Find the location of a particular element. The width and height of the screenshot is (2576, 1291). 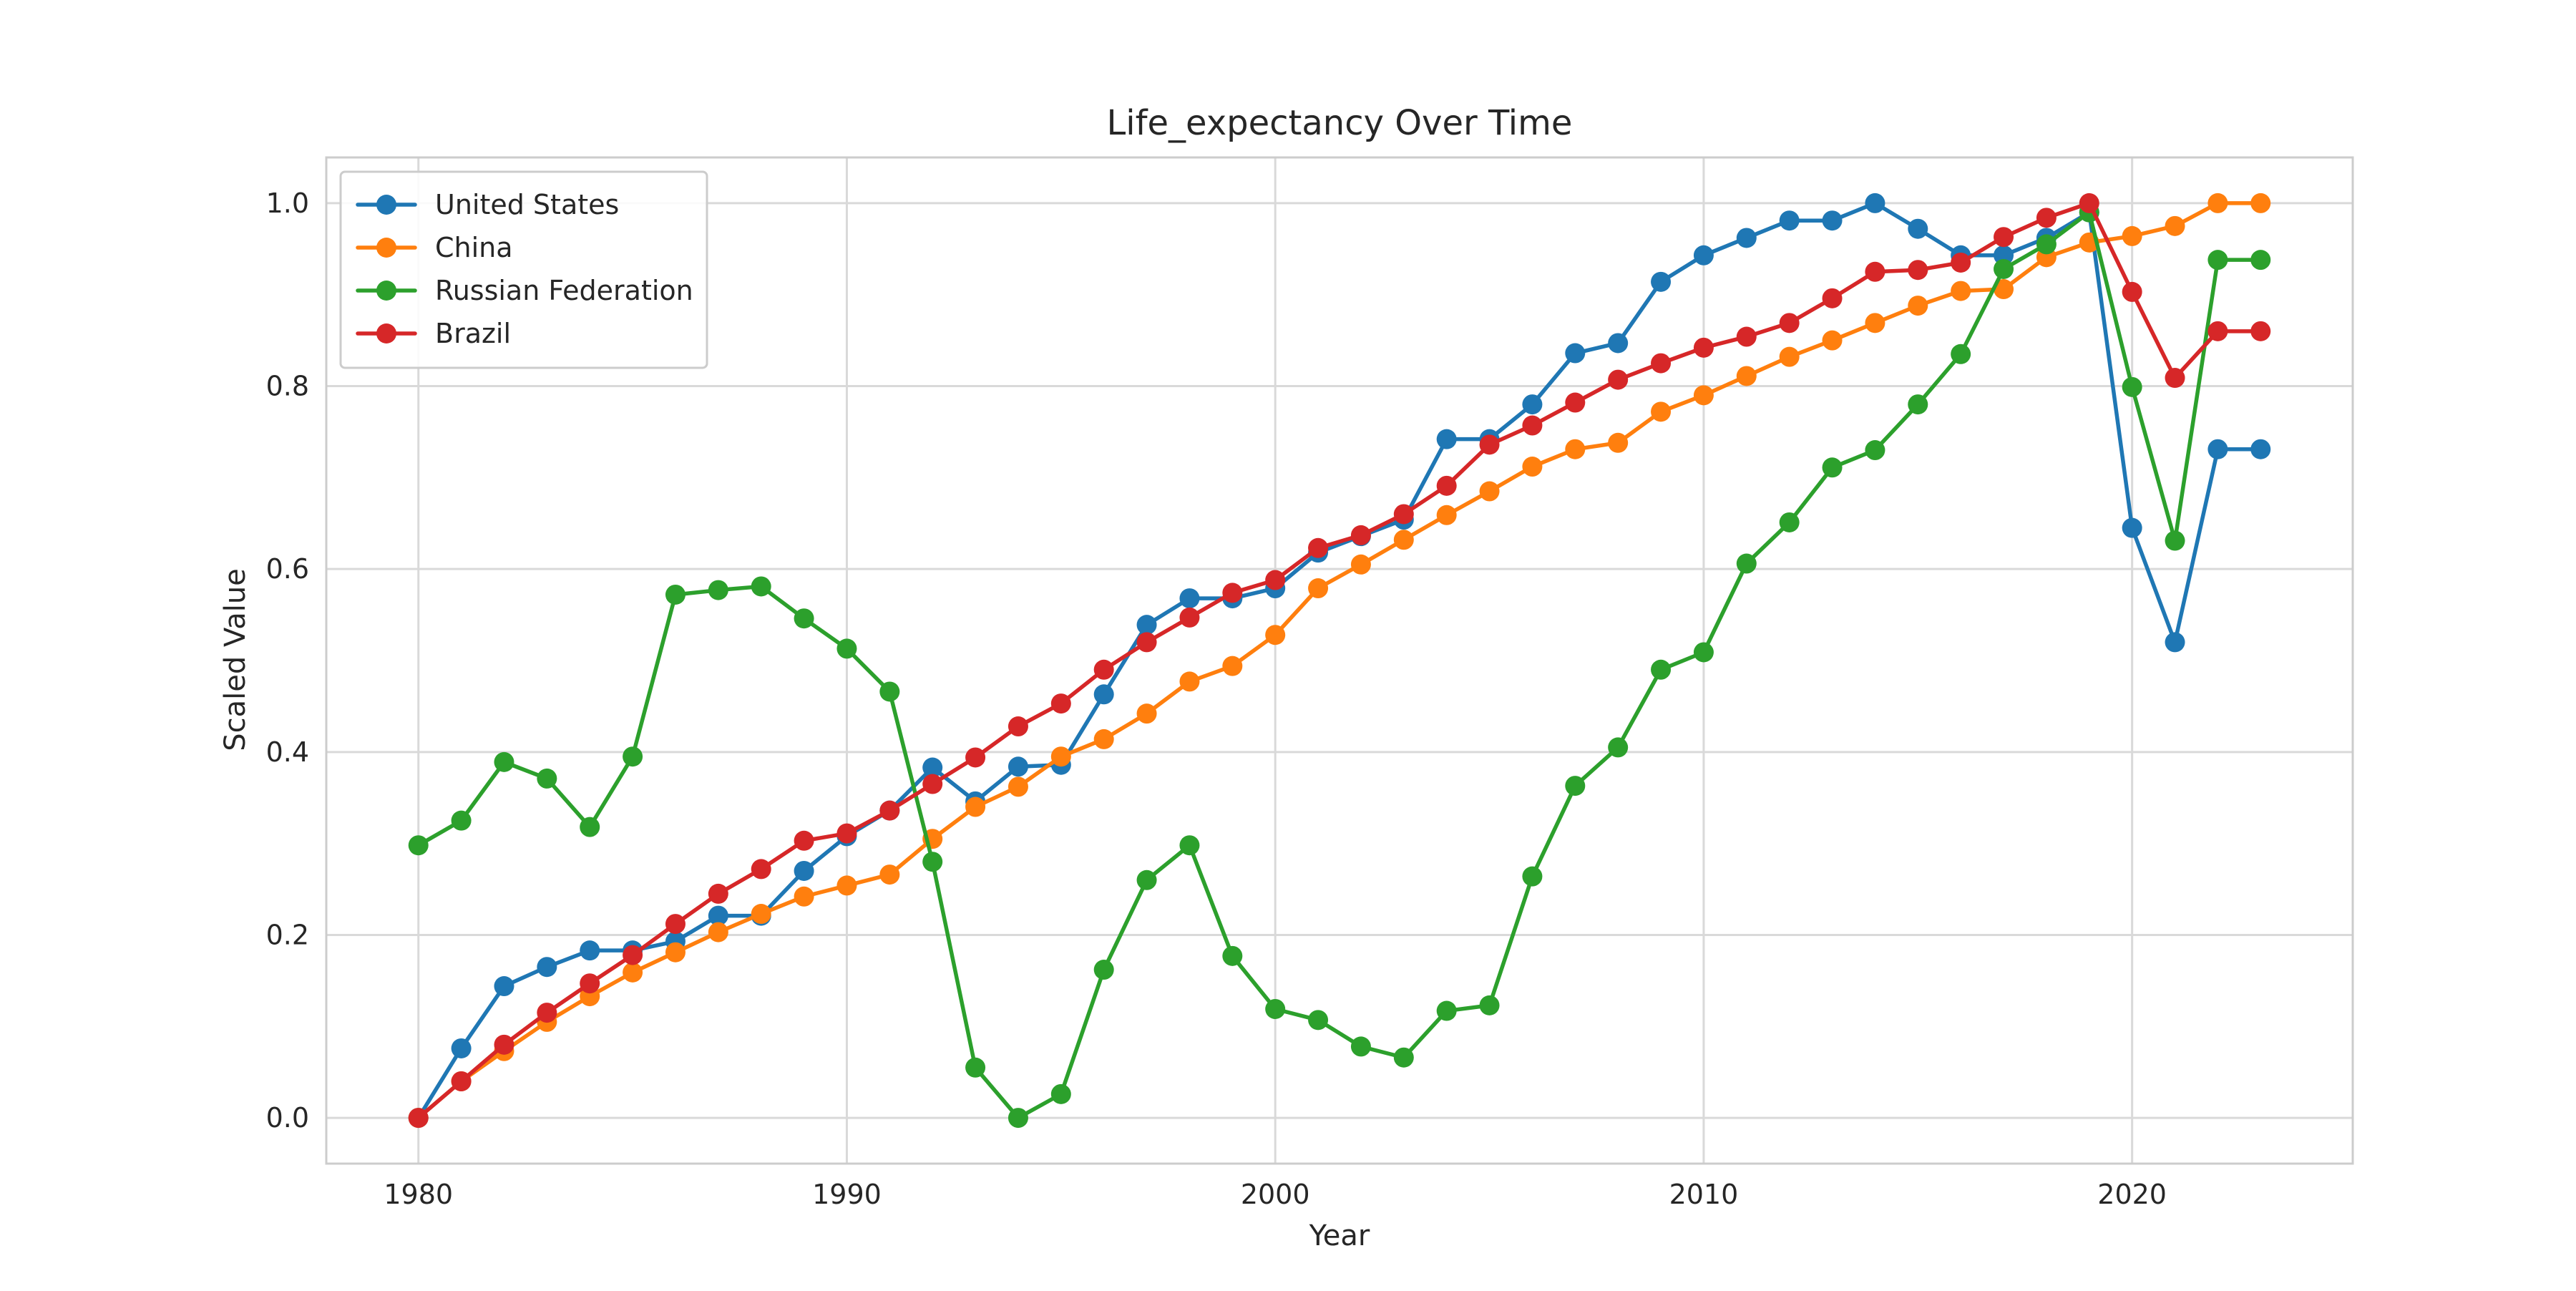

x-tick-label: 2000 is located at coordinates (1275, 1194).